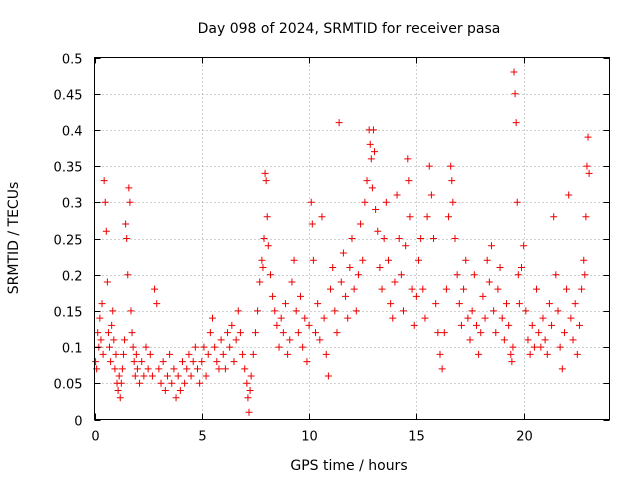 The width and height of the screenshot is (640, 480). I want to click on y-tick-label: 0.4, so click(72, 132).